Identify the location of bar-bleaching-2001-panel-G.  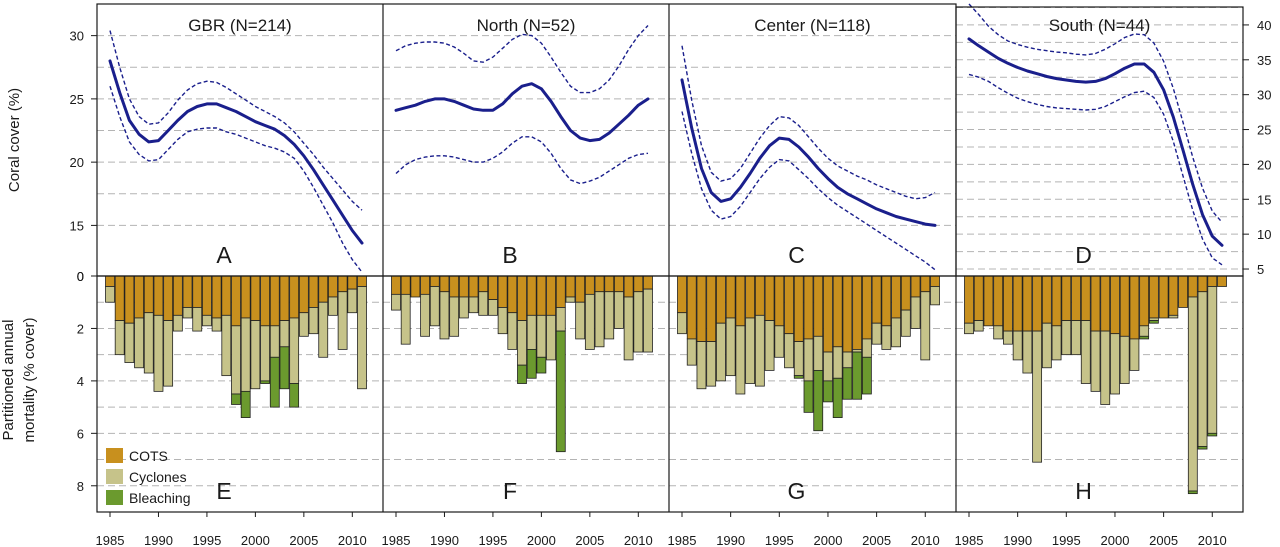
(837, 397).